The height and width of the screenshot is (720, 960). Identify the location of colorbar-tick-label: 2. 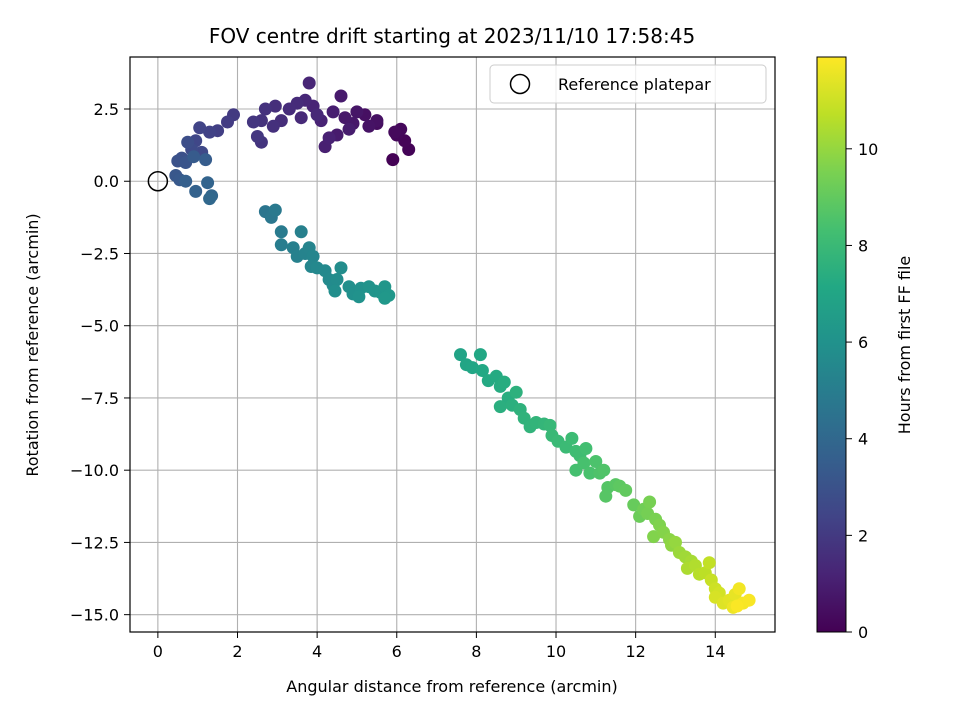
(863, 535).